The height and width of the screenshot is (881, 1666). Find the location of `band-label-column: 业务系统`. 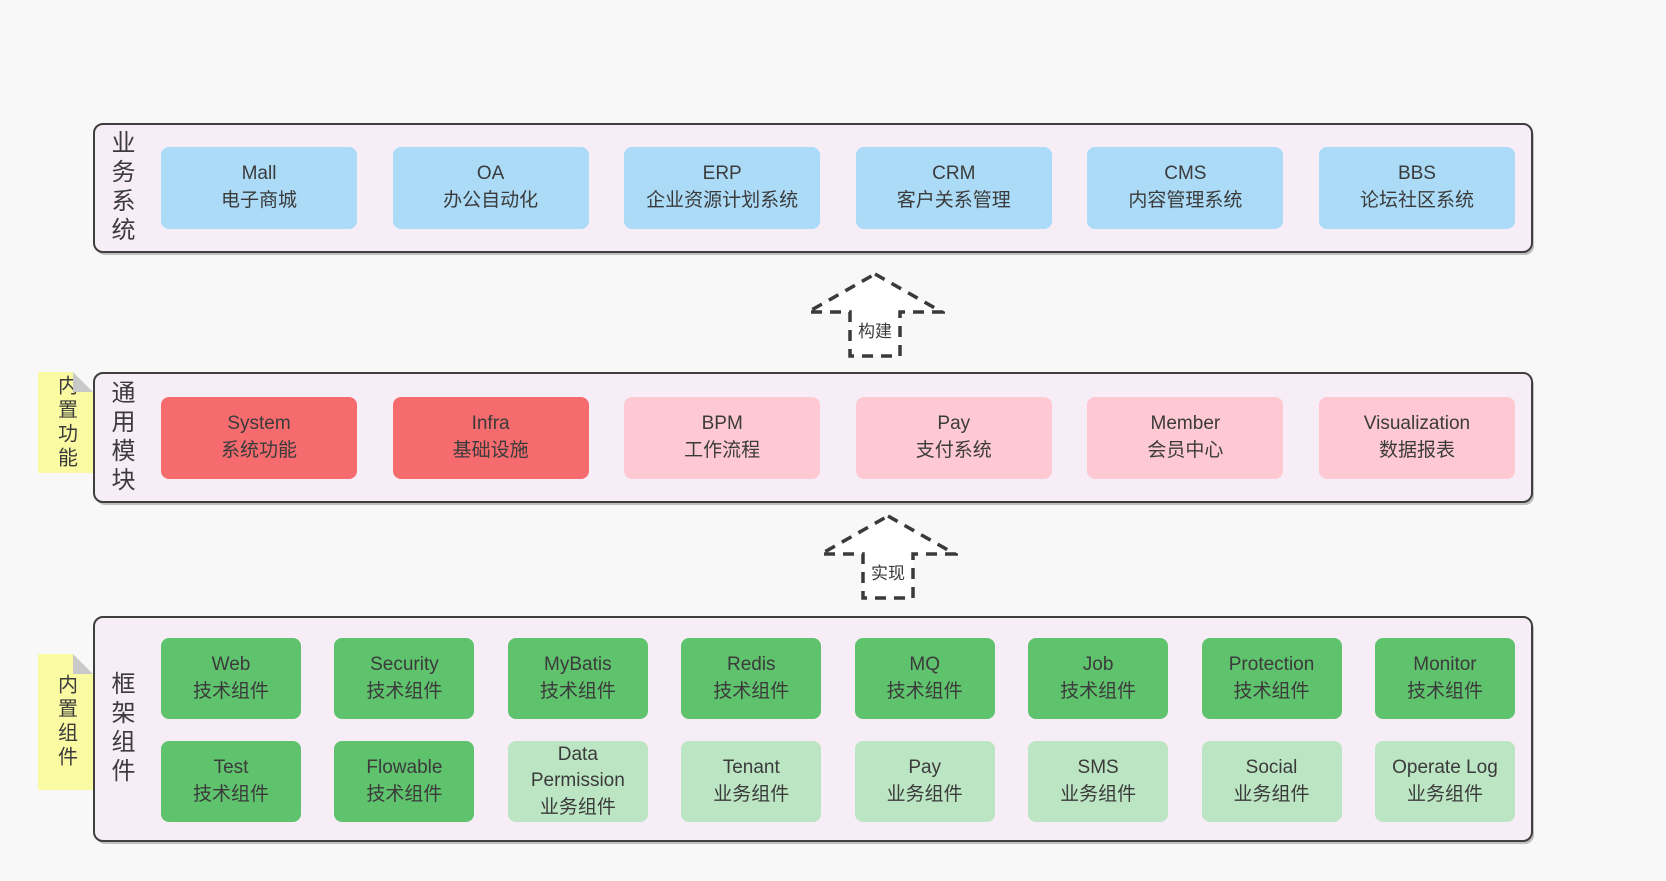

band-label-column: 业务系统 is located at coordinates (120, 188).